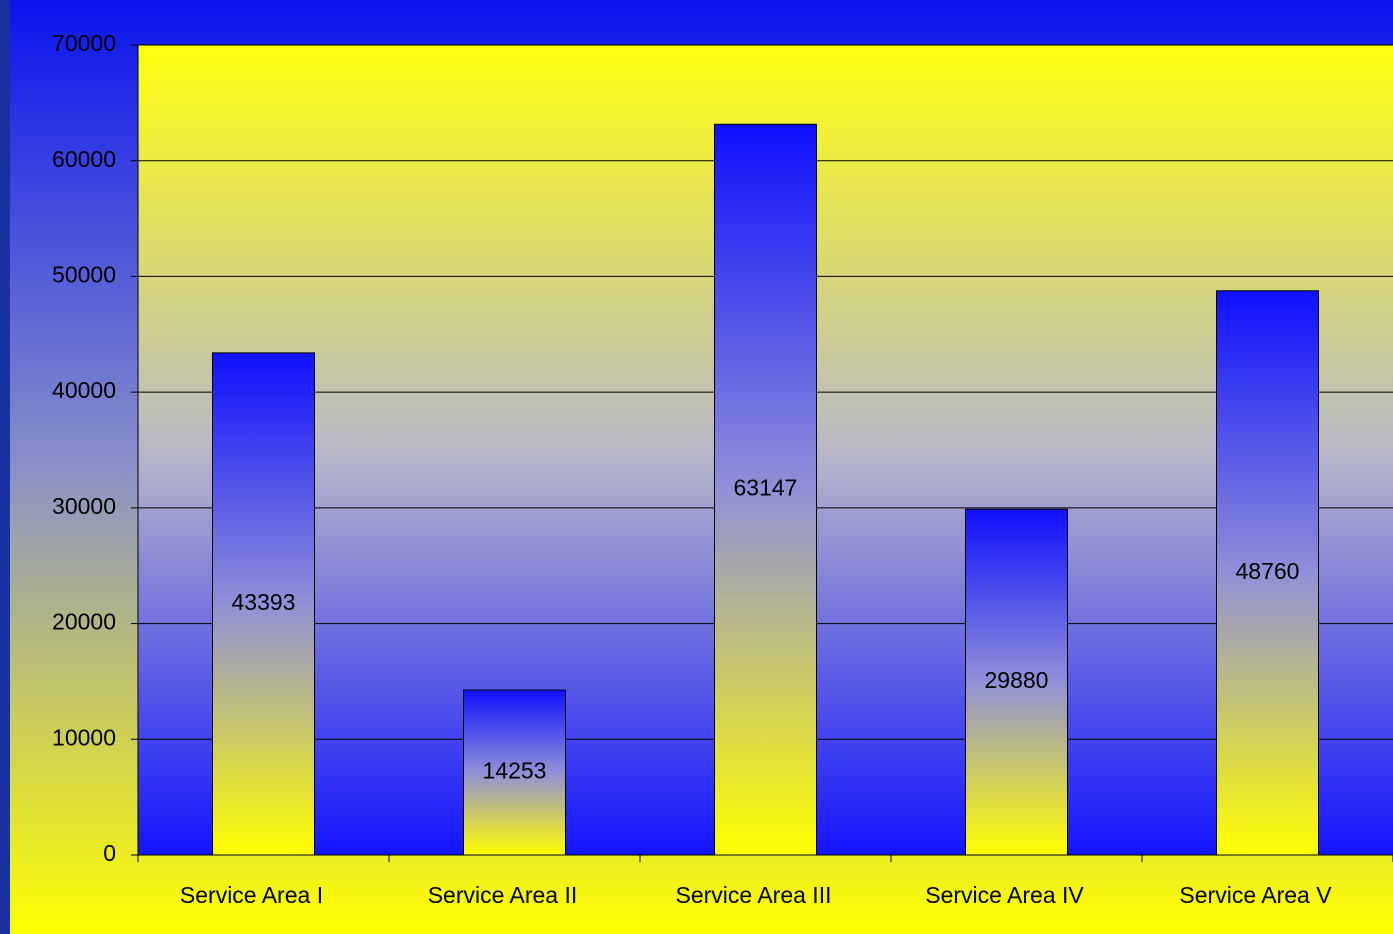  Describe the element at coordinates (84, 622) in the screenshot. I see `y-tick-label: 20000` at that location.